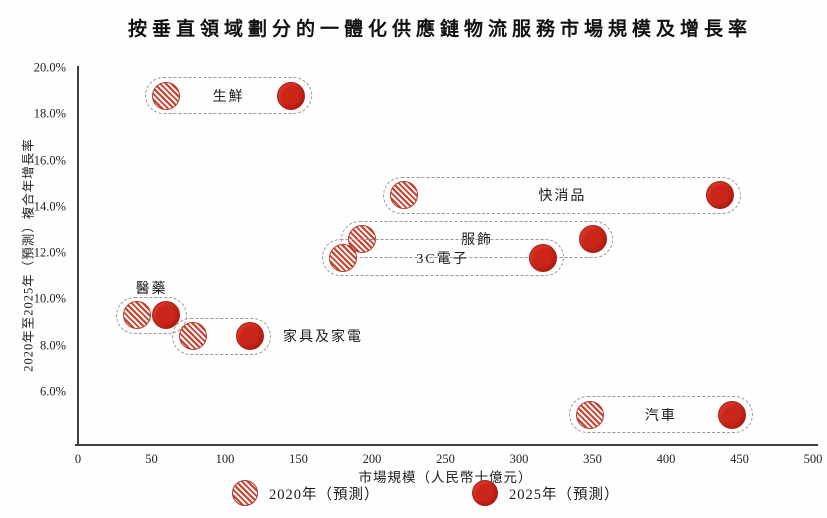  Describe the element at coordinates (52, 345) in the screenshot. I see `y-tick-8: 8.0%` at that location.